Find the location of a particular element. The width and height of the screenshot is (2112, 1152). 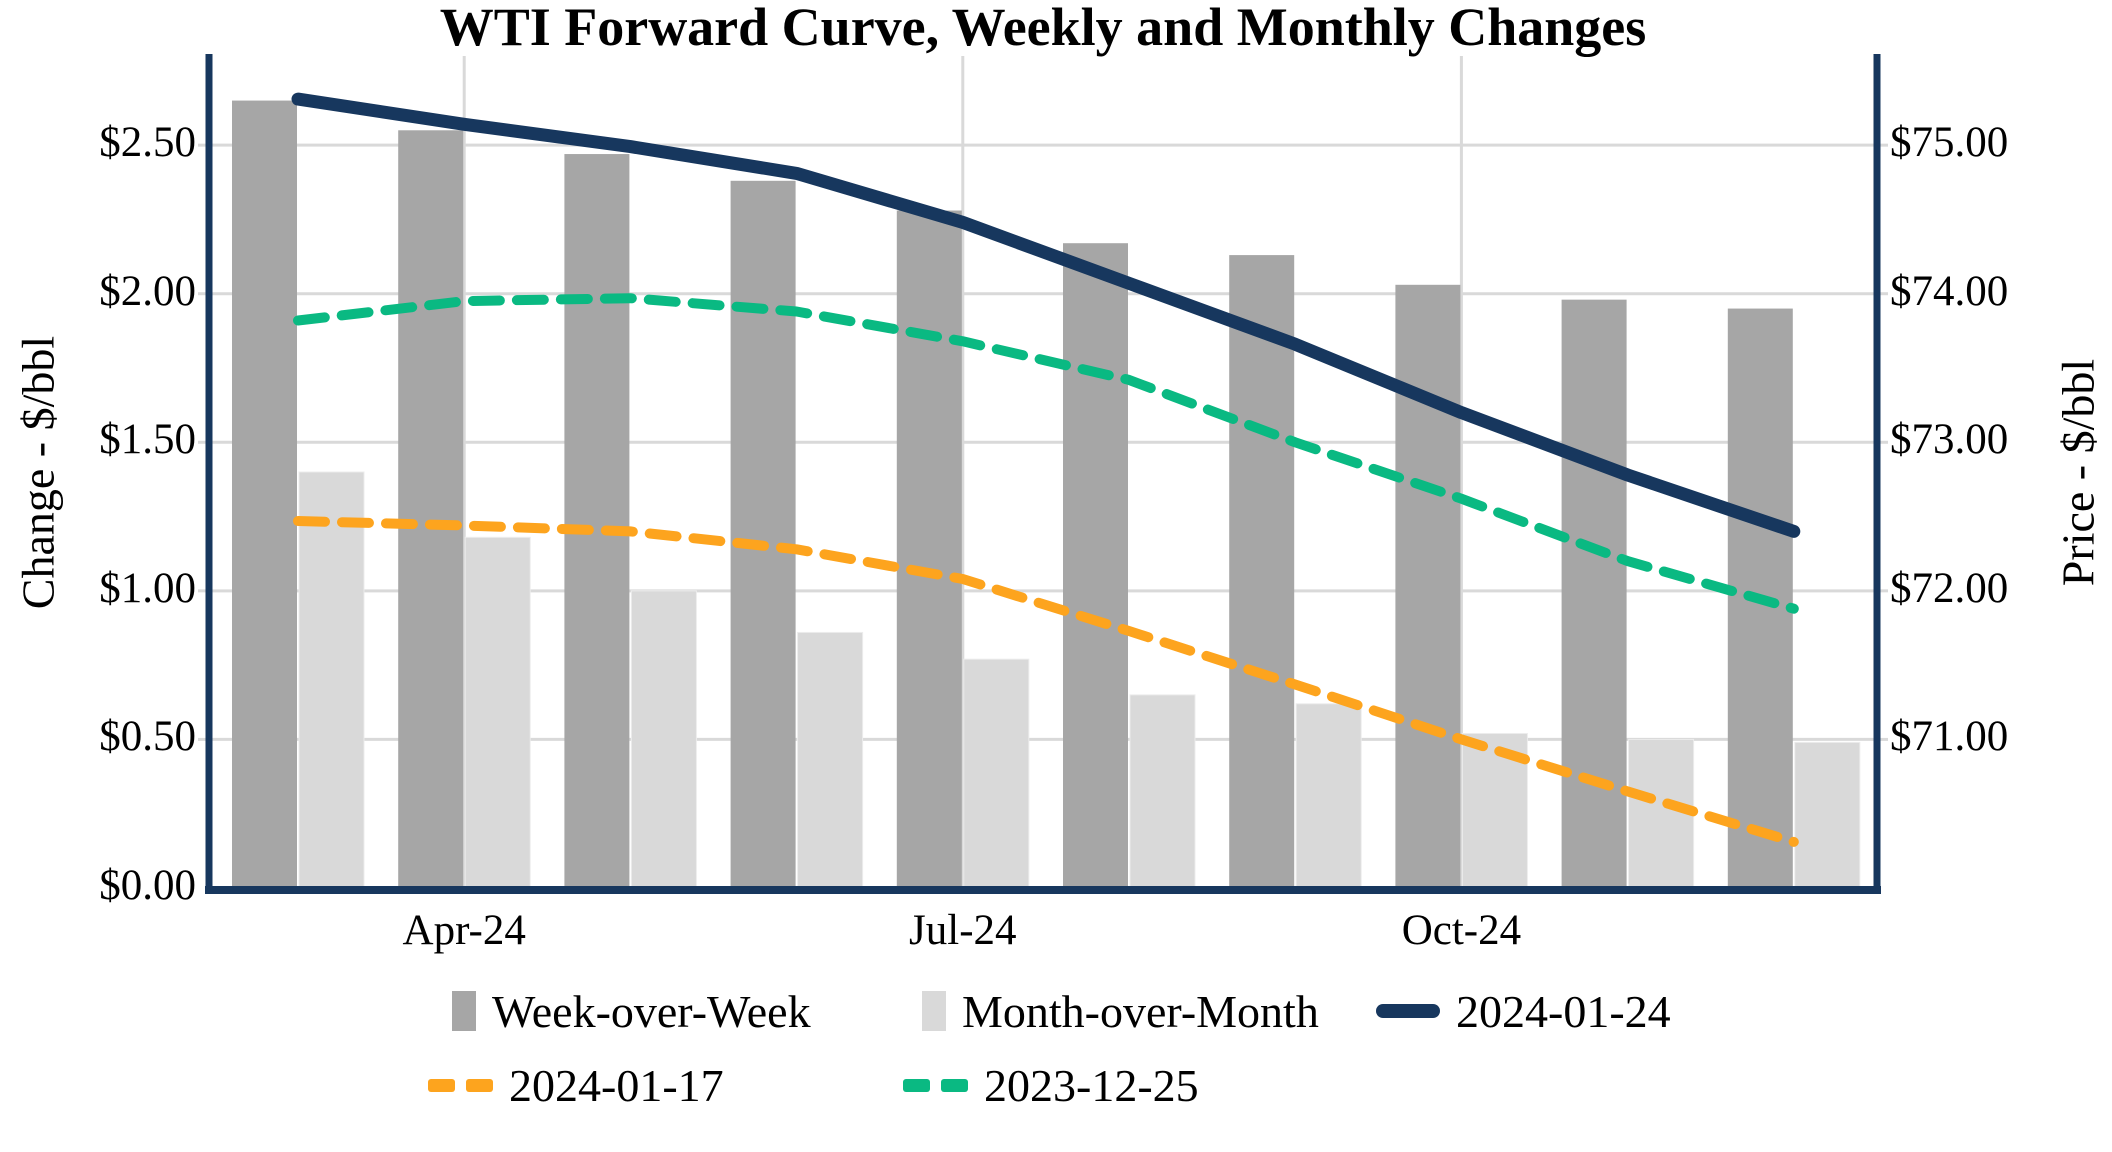

legend-label: Week-over-Week is located at coordinates (651, 1011).